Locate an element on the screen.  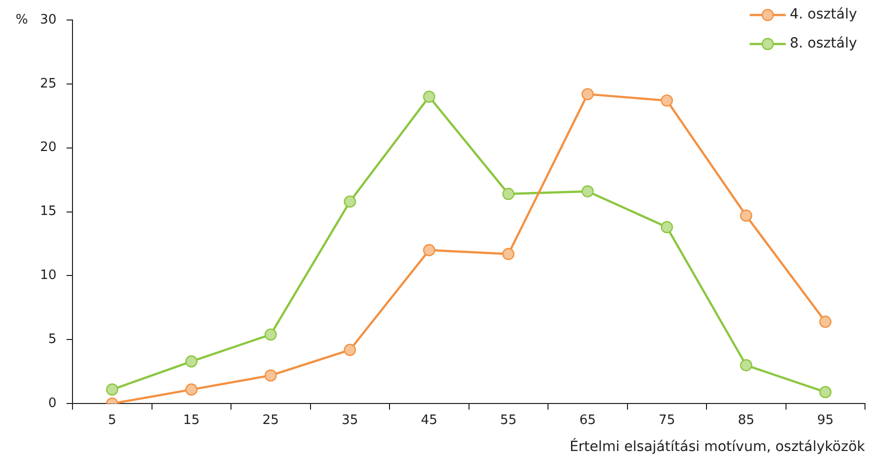
x-tick-label: 5 is located at coordinates (112, 420).